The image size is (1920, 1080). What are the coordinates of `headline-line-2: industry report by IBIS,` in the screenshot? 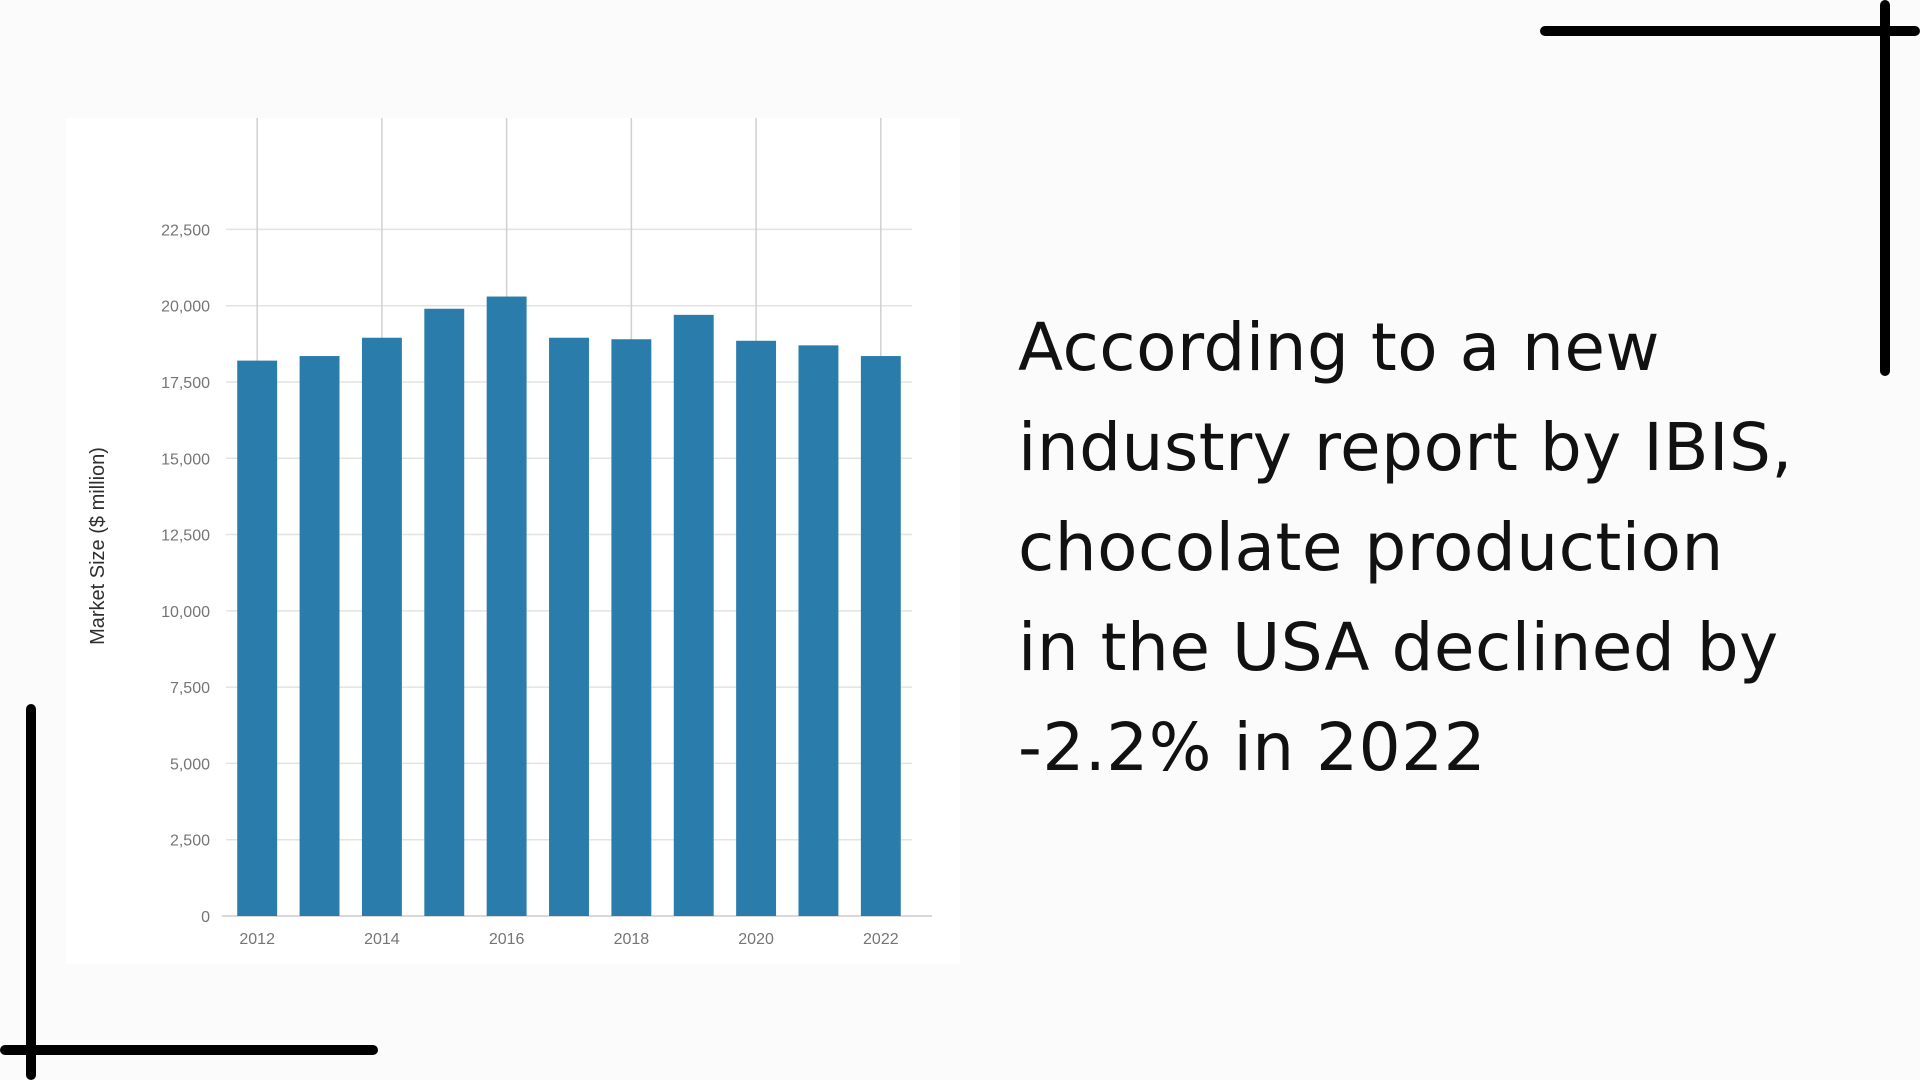 It's located at (1405, 447).